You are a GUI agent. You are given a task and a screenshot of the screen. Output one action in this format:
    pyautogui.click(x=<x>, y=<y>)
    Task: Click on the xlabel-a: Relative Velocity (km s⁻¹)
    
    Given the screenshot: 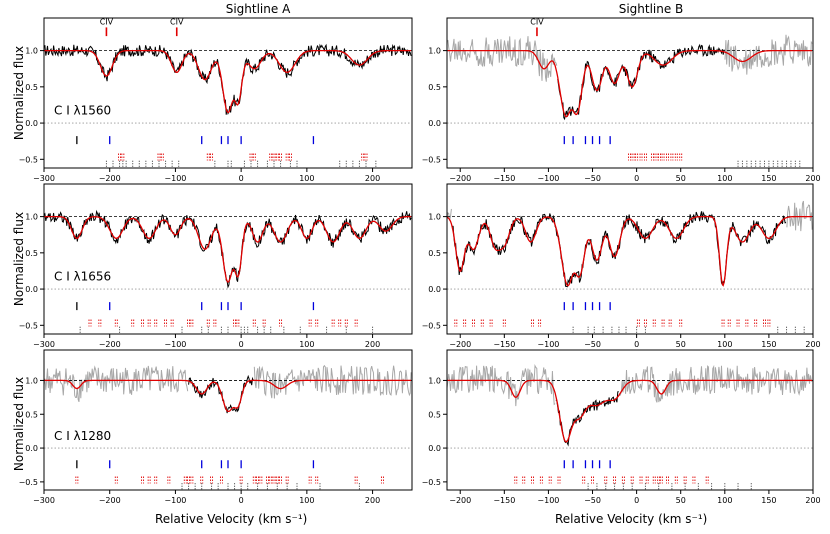 What is the action you would take?
    pyautogui.click(x=231, y=519)
    